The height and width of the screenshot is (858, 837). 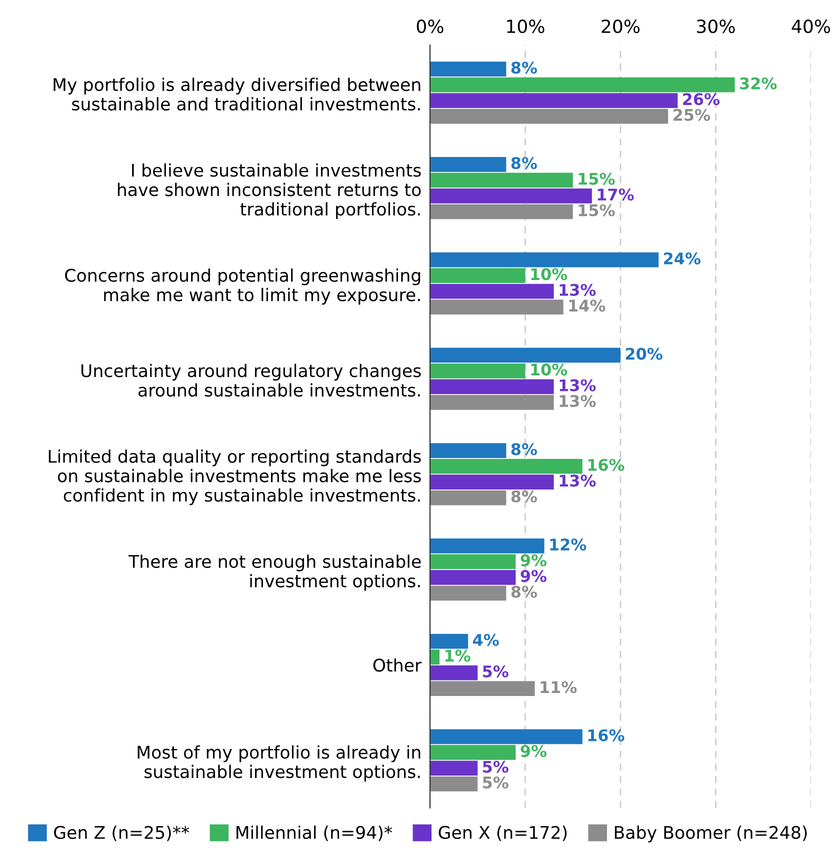 What do you see at coordinates (568, 544) in the screenshot?
I see `data-label: 12%` at bounding box center [568, 544].